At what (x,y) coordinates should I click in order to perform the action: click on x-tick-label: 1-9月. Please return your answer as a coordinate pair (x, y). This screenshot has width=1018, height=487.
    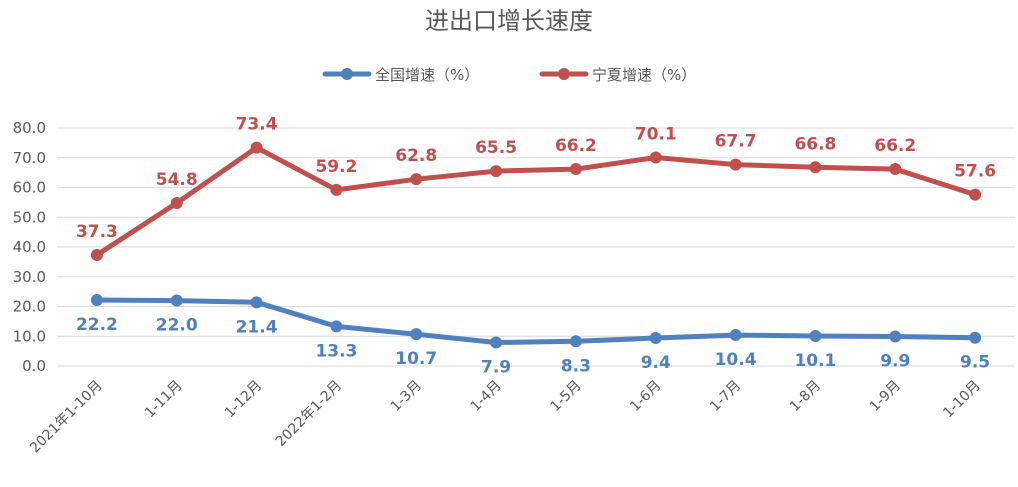
    Looking at the image, I should click on (885, 396).